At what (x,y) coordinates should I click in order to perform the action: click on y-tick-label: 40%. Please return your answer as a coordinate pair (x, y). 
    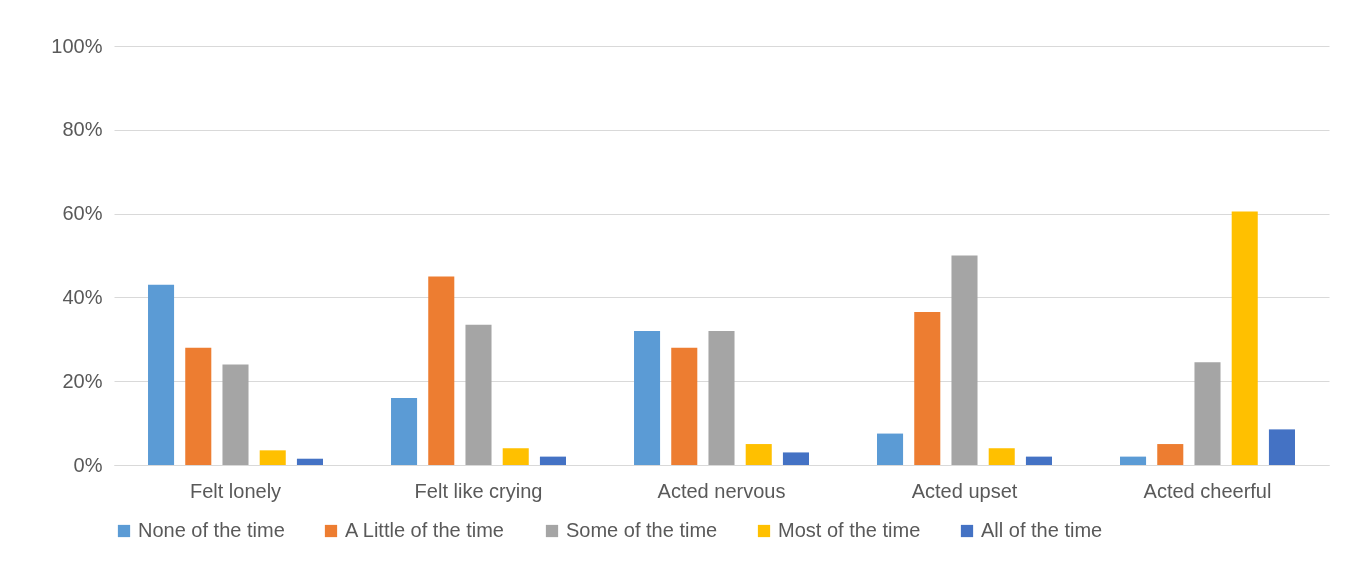
    Looking at the image, I should click on (82, 296).